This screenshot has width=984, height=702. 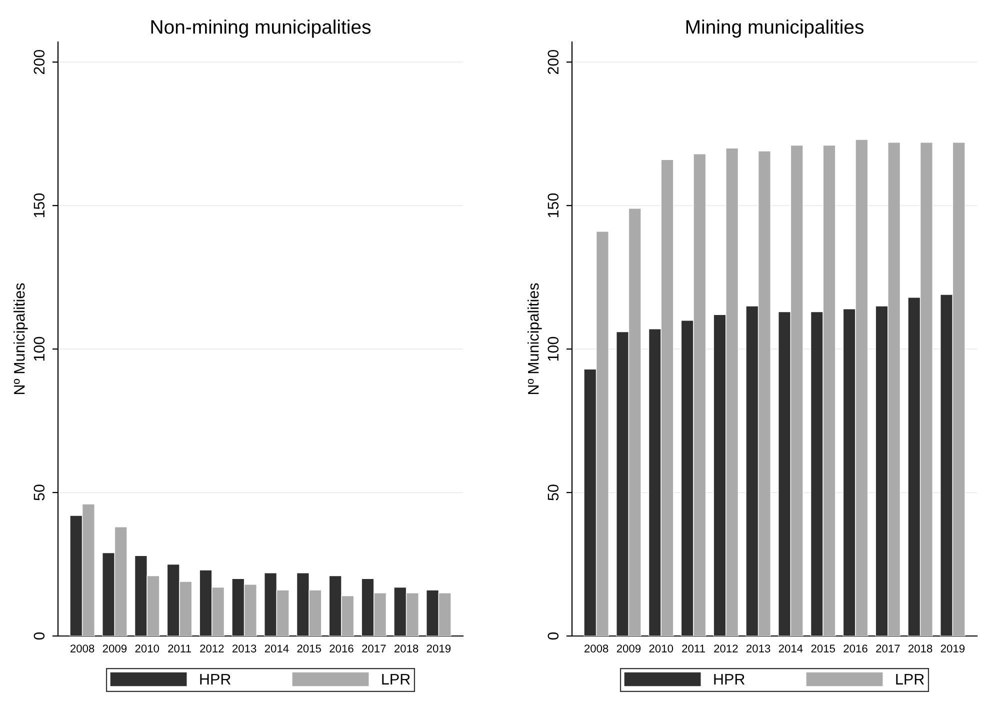 What do you see at coordinates (775, 29) in the screenshot?
I see `chart-title: Mining municipalities` at bounding box center [775, 29].